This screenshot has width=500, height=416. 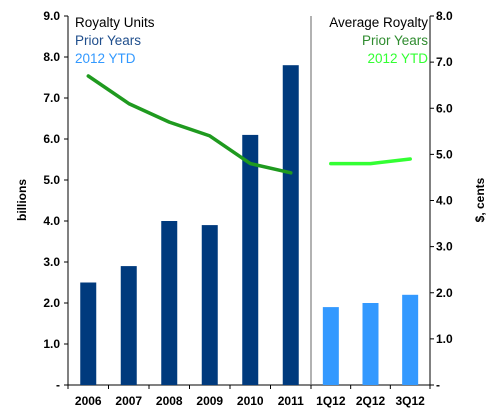 I want to click on y-left-tick-label: 7.0, so click(x=51, y=98).